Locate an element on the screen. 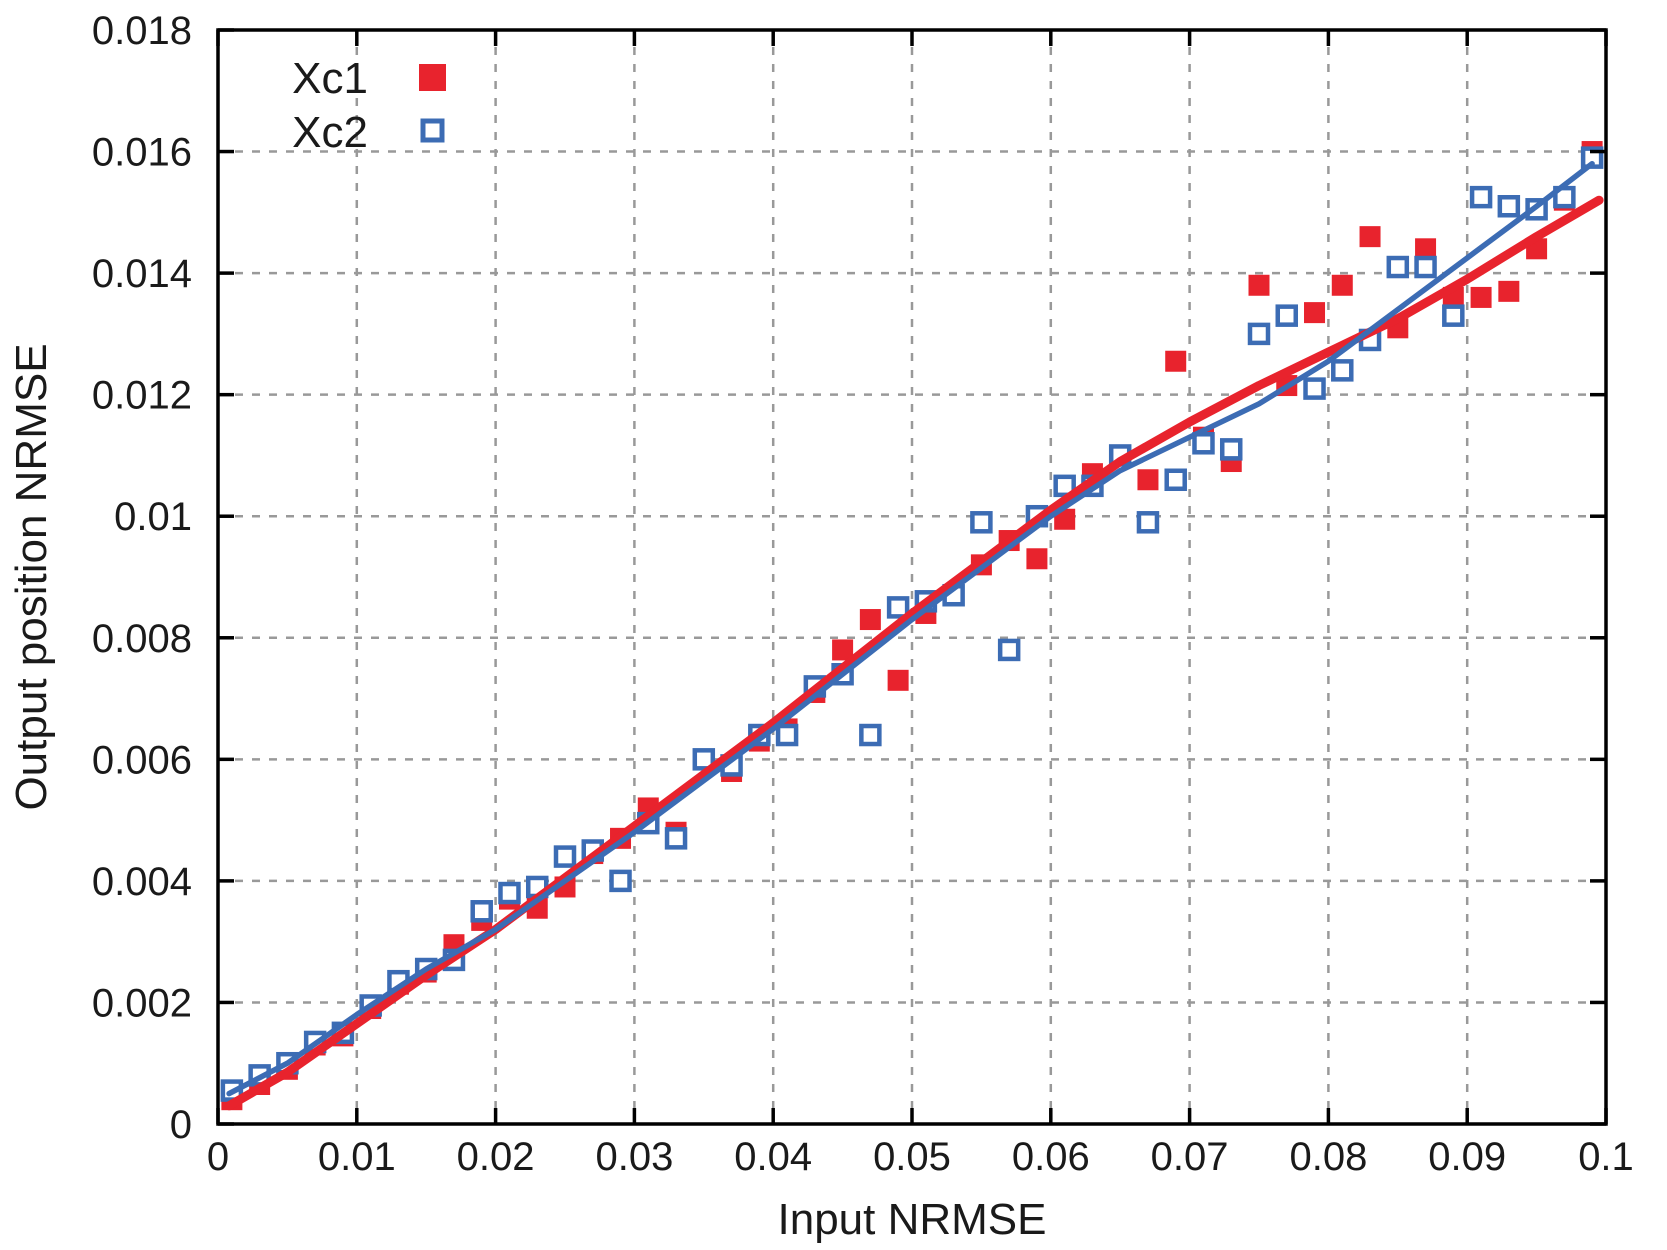 The width and height of the screenshot is (1667, 1250). x-tick-label: 0.06 is located at coordinates (1051, 1157).